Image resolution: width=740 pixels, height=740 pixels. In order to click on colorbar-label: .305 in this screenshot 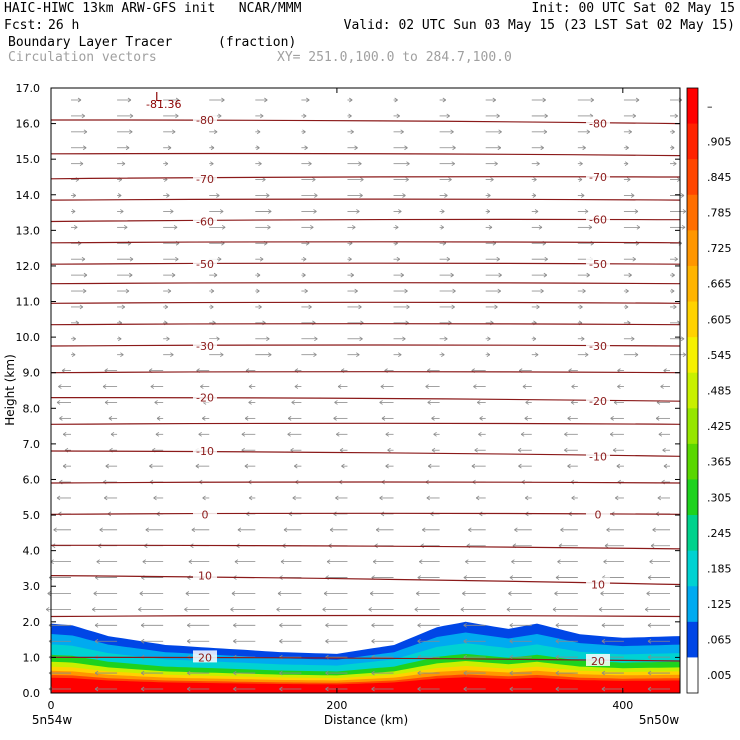, I will do `click(719, 497)`.